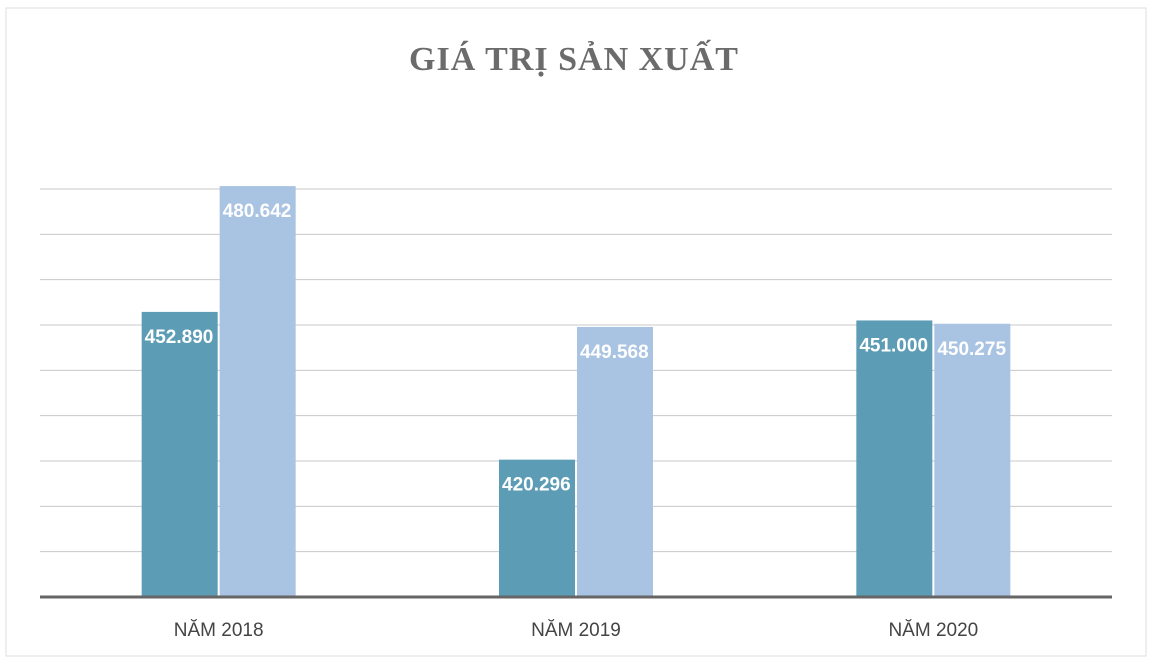 The image size is (1155, 663). What do you see at coordinates (893, 345) in the screenshot?
I see `value-label: 451.000` at bounding box center [893, 345].